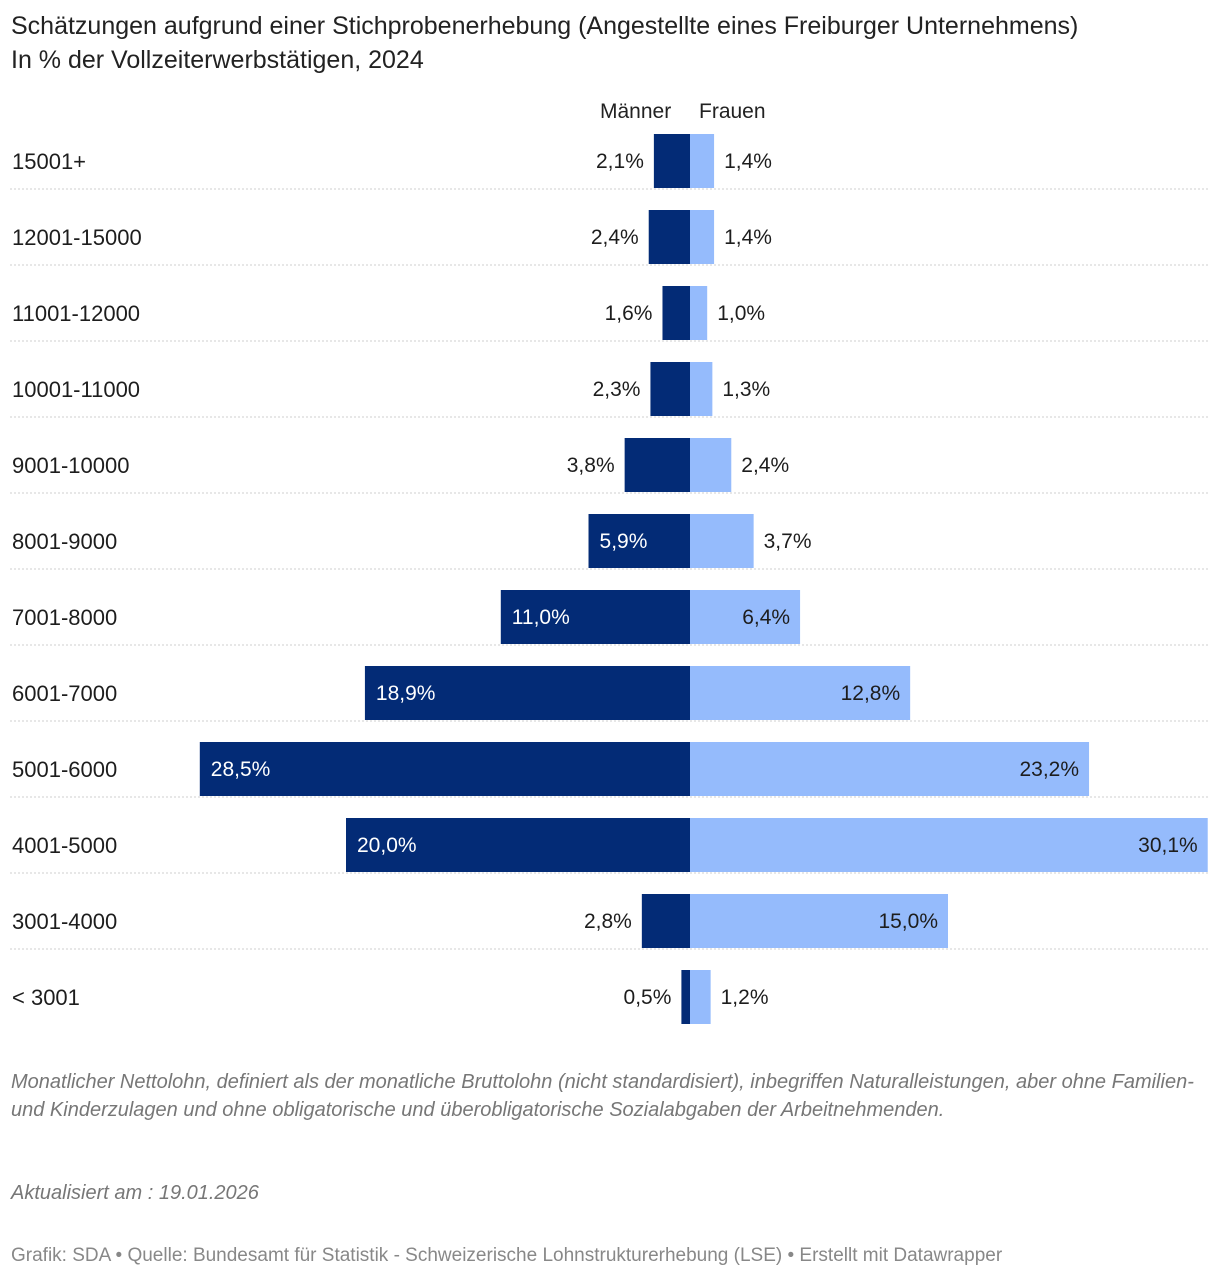  What do you see at coordinates (135, 1193) in the screenshot?
I see `updated-date: Aktualisiert am : 19.01.2026` at bounding box center [135, 1193].